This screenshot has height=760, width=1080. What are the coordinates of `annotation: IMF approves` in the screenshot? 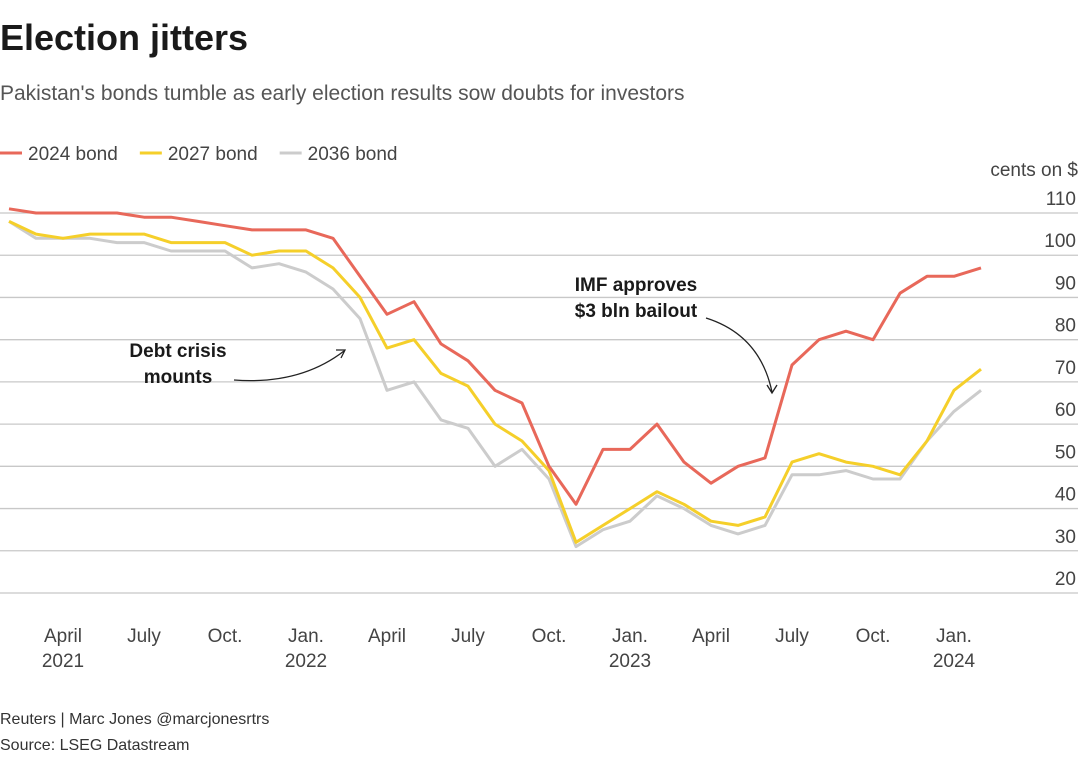 It's located at (636, 285).